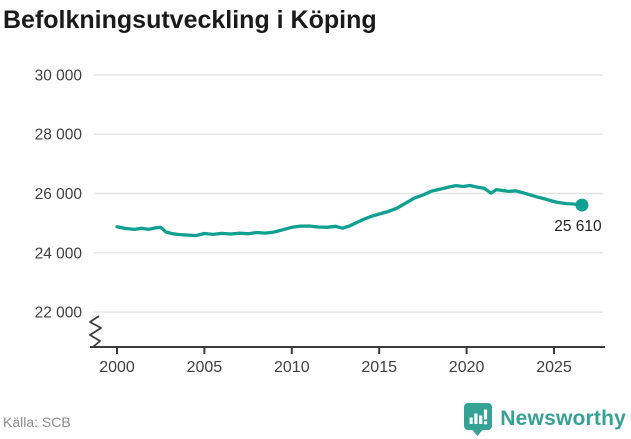  I want to click on last-value-label: 25 610, so click(578, 226).